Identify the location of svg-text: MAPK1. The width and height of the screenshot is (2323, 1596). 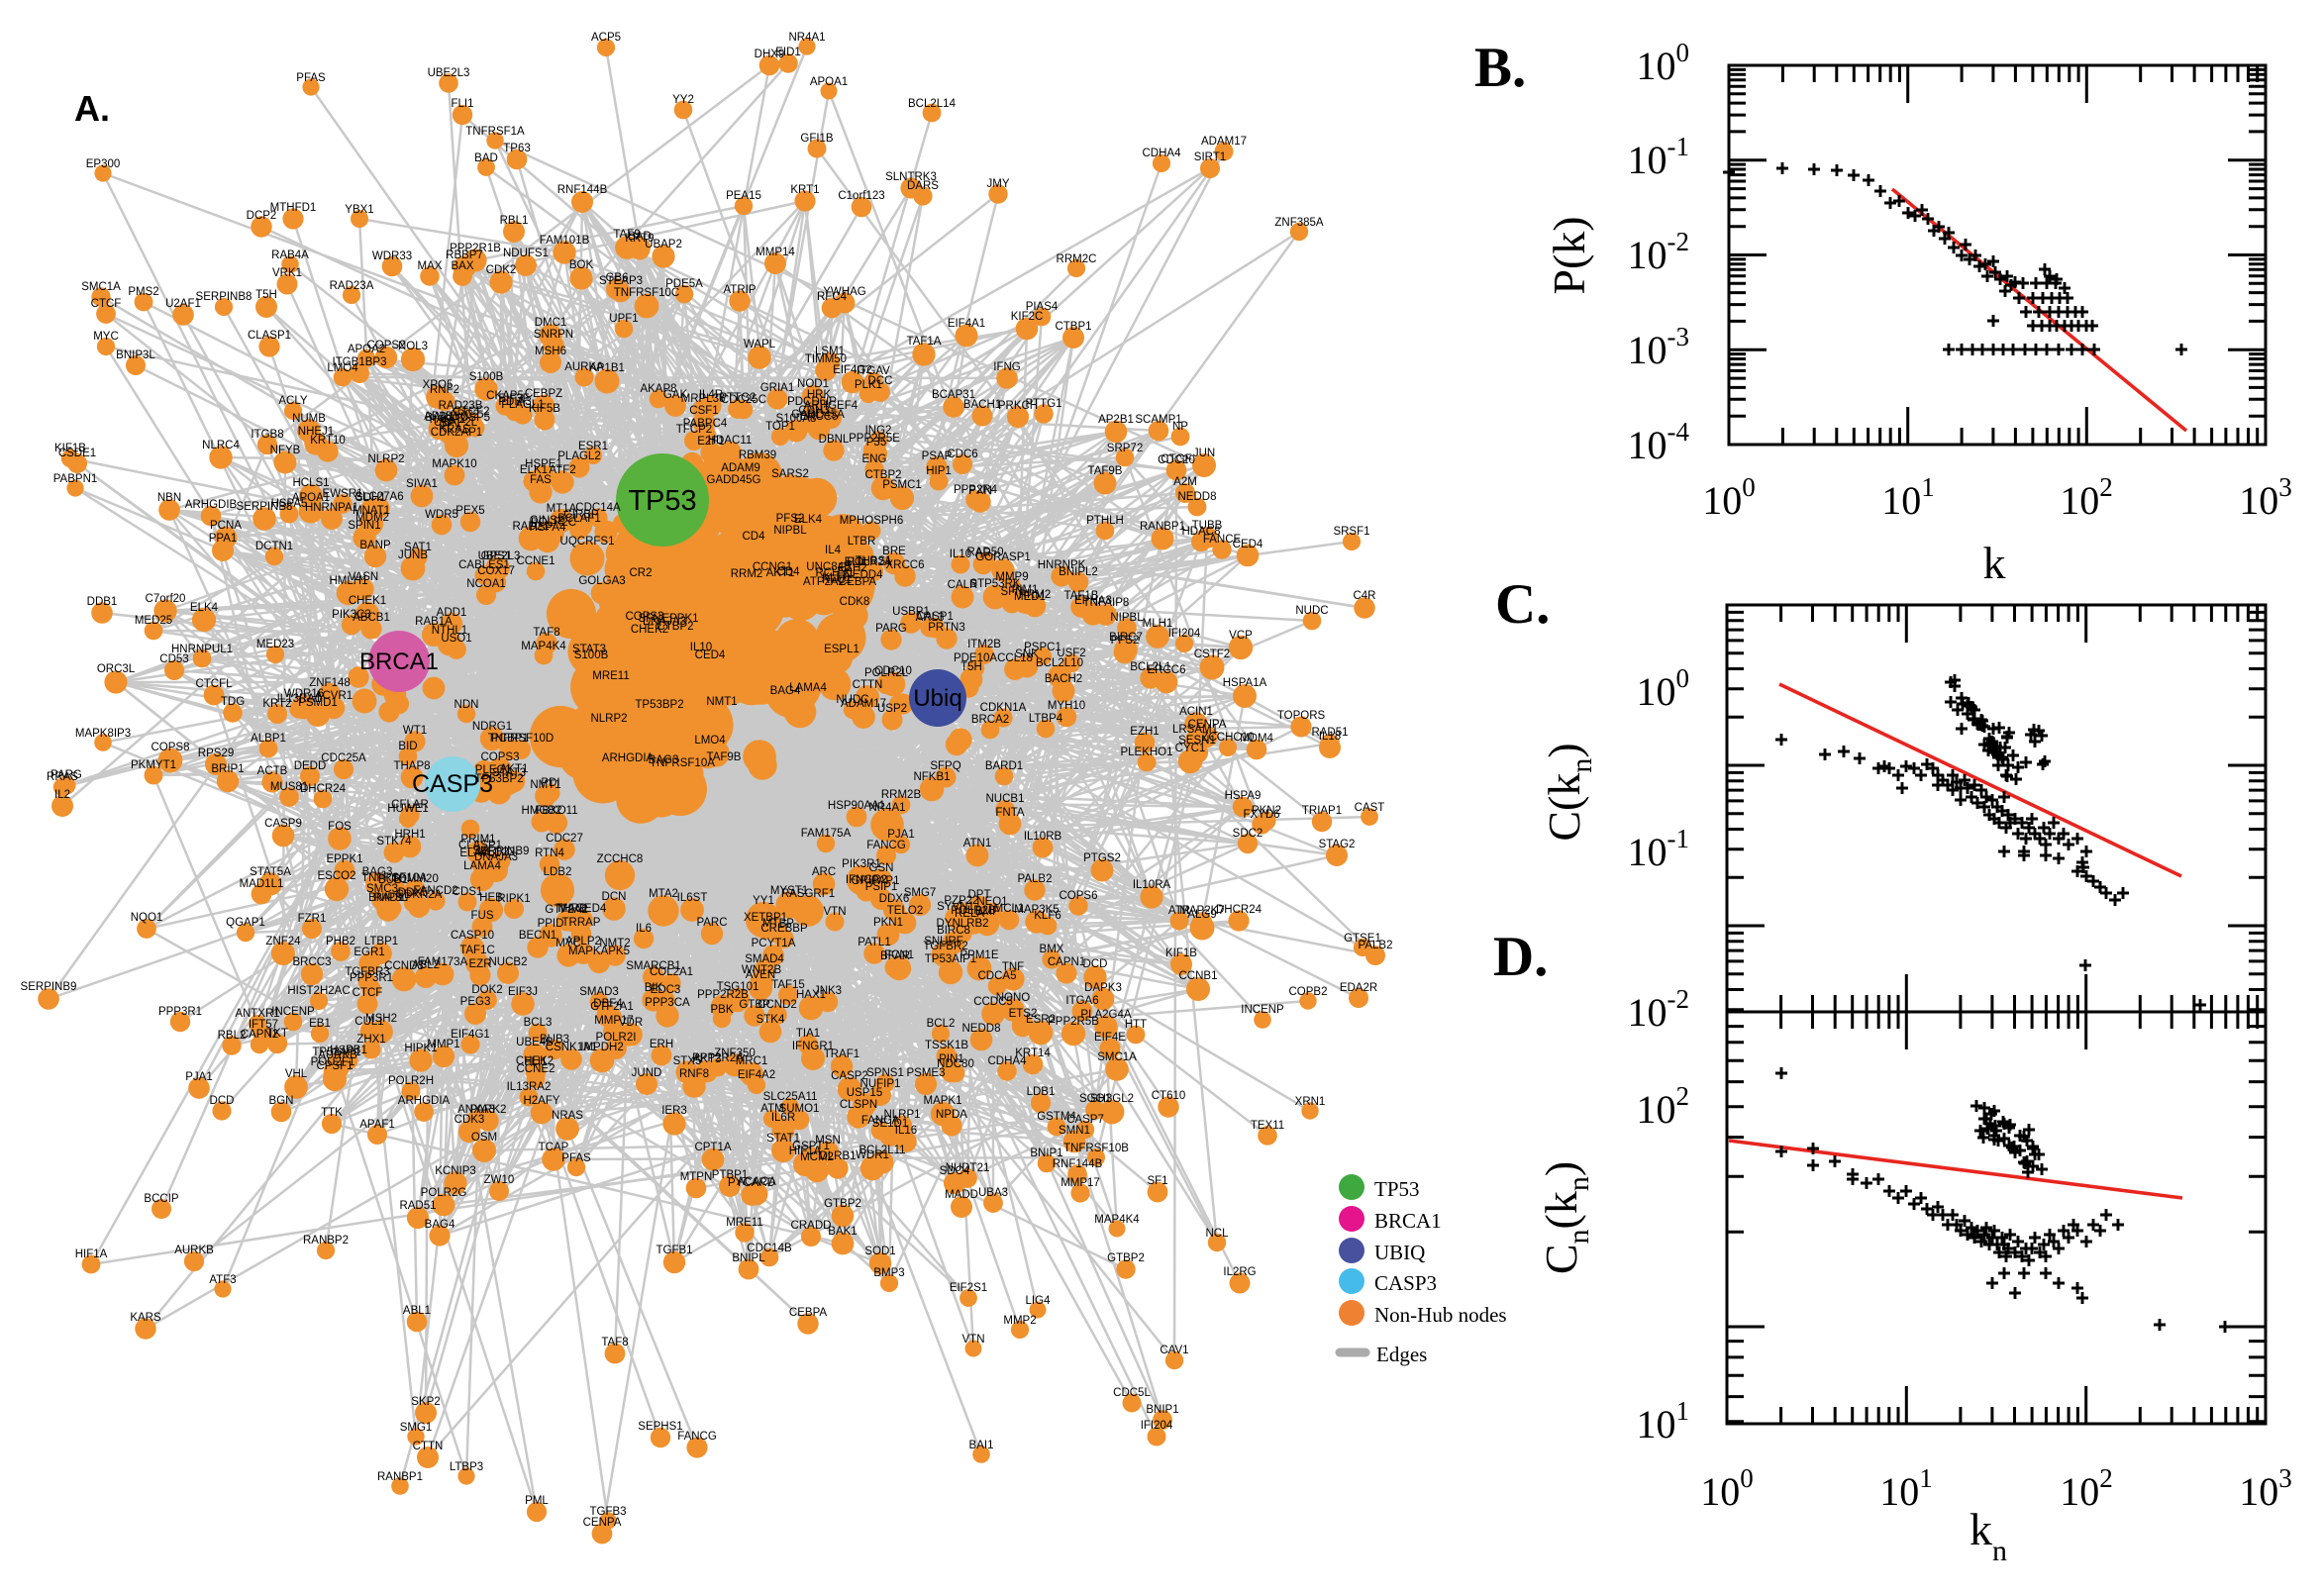
(943, 1101).